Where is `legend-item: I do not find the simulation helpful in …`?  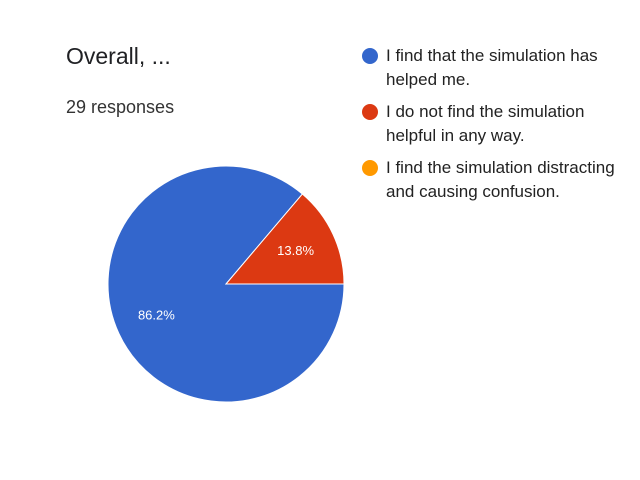 legend-item: I do not find the simulation helpful in … is located at coordinates (497, 124).